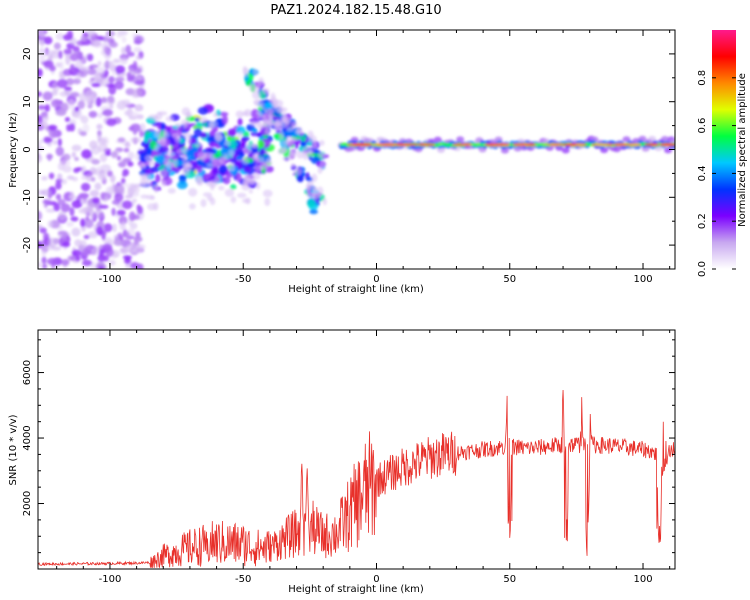 This screenshot has height=600, width=750. What do you see at coordinates (13, 449) in the screenshot?
I see `snr-y-label: SNR (10 * v/v)` at bounding box center [13, 449].